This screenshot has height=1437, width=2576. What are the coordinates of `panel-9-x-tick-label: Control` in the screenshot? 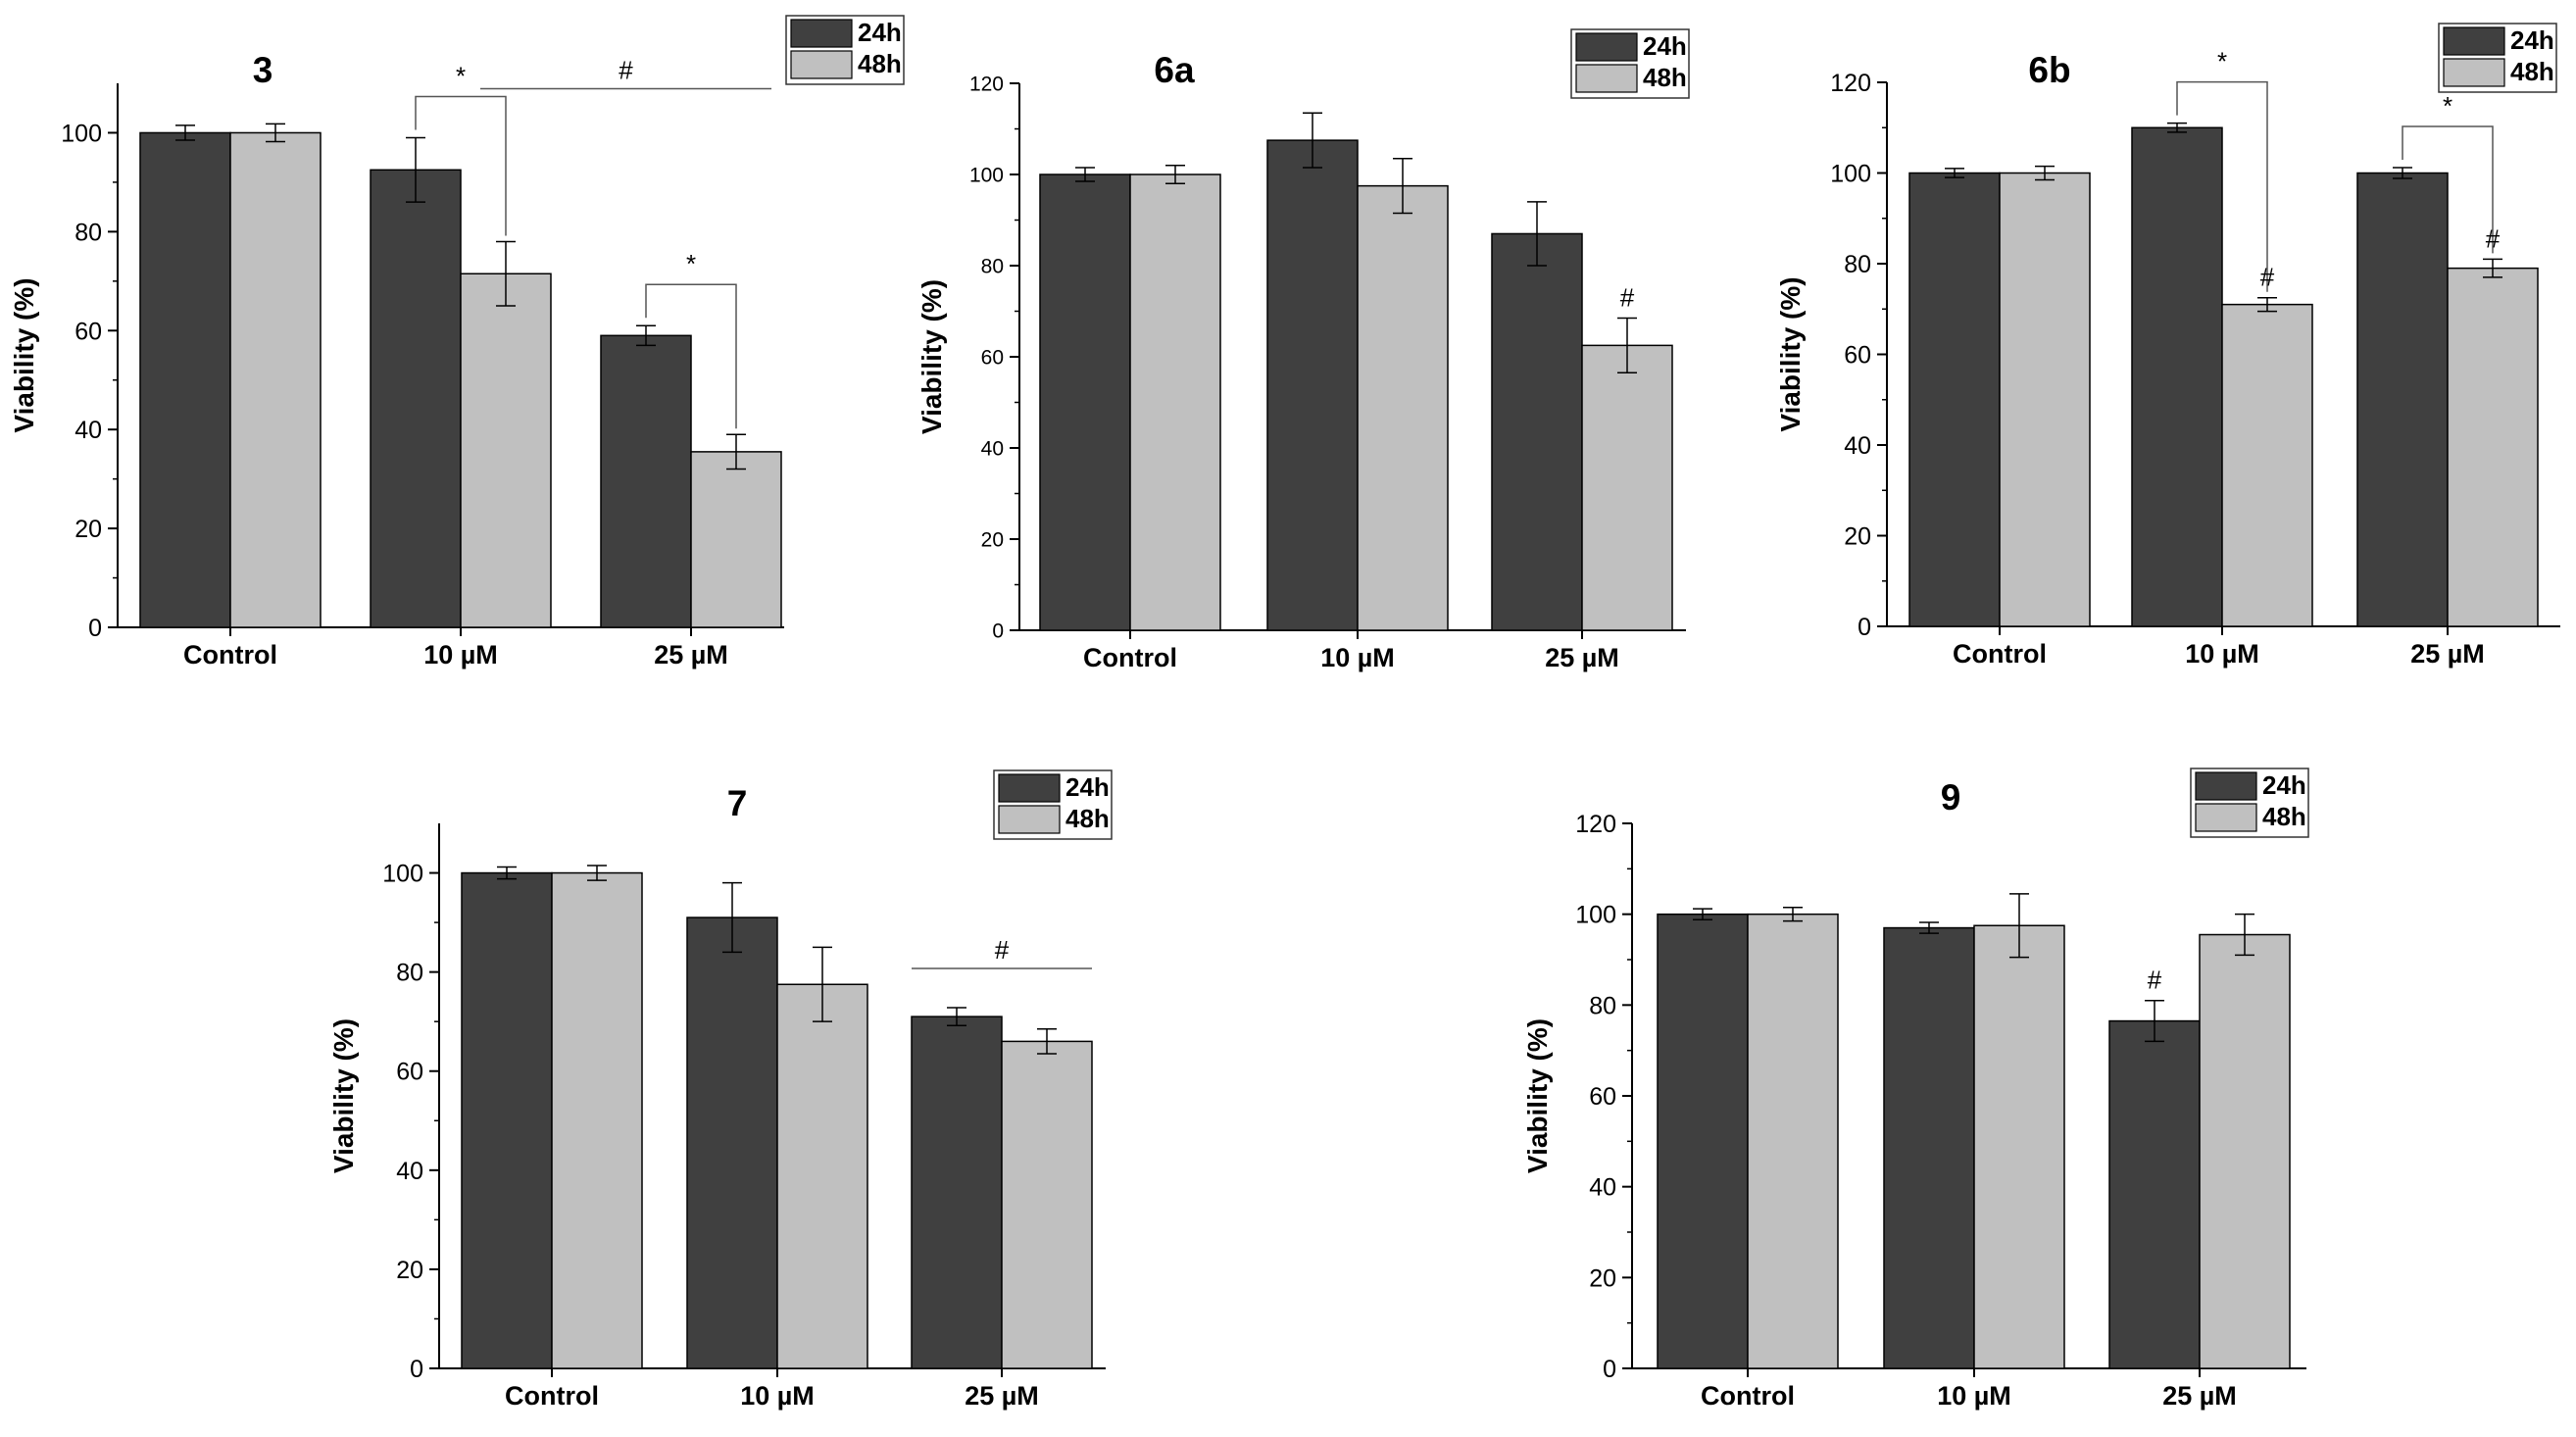 It's located at (1748, 1396).